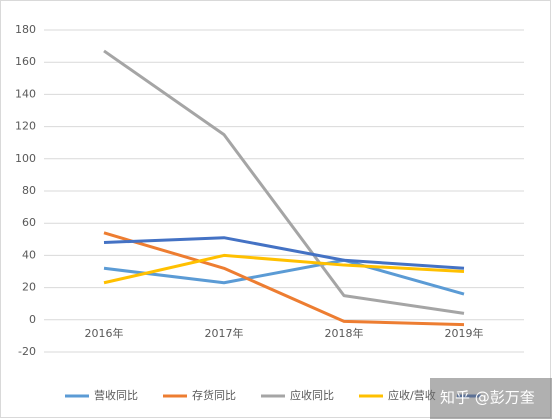 This screenshot has width=552, height=419. I want to click on legend-label: 存货同比, so click(214, 395).